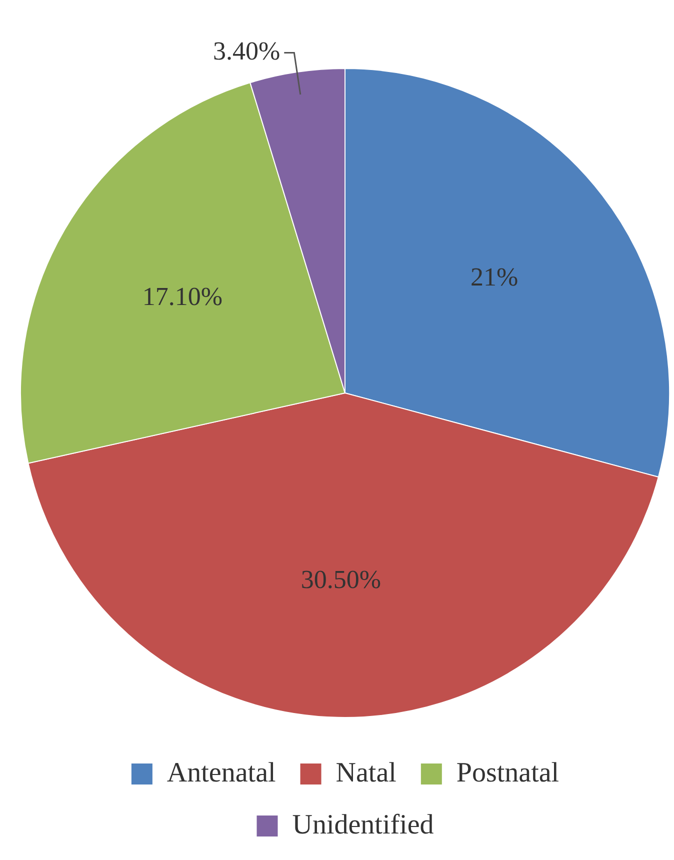 This screenshot has height=860, width=674. What do you see at coordinates (340, 579) in the screenshot?
I see `data-label: 30.50%` at bounding box center [340, 579].